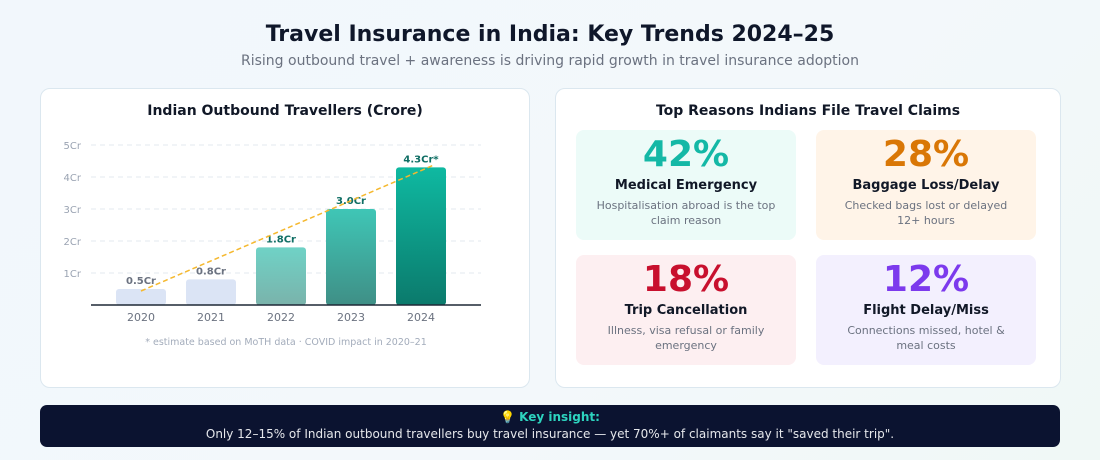 Image resolution: width=1100 pixels, height=460 pixels. I want to click on claim-description: Connections missed, hotel & meal costs, so click(926, 338).